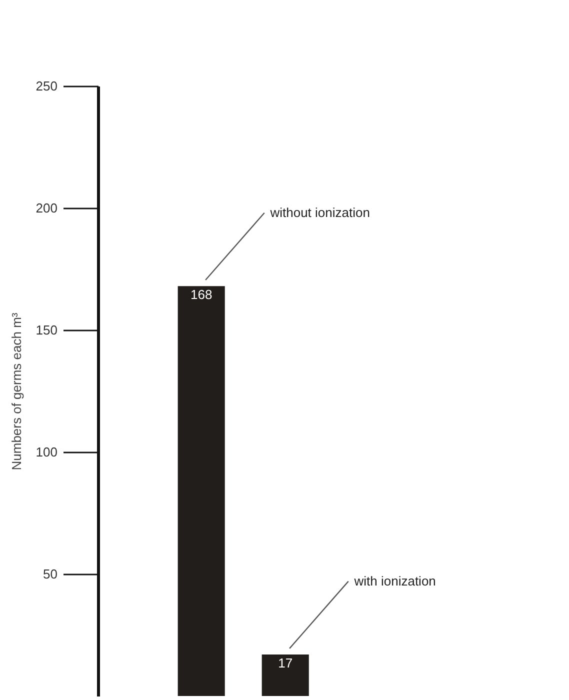 Image resolution: width=569 pixels, height=700 pixels. What do you see at coordinates (47, 86) in the screenshot?
I see `y-tick-label: 250` at bounding box center [47, 86].